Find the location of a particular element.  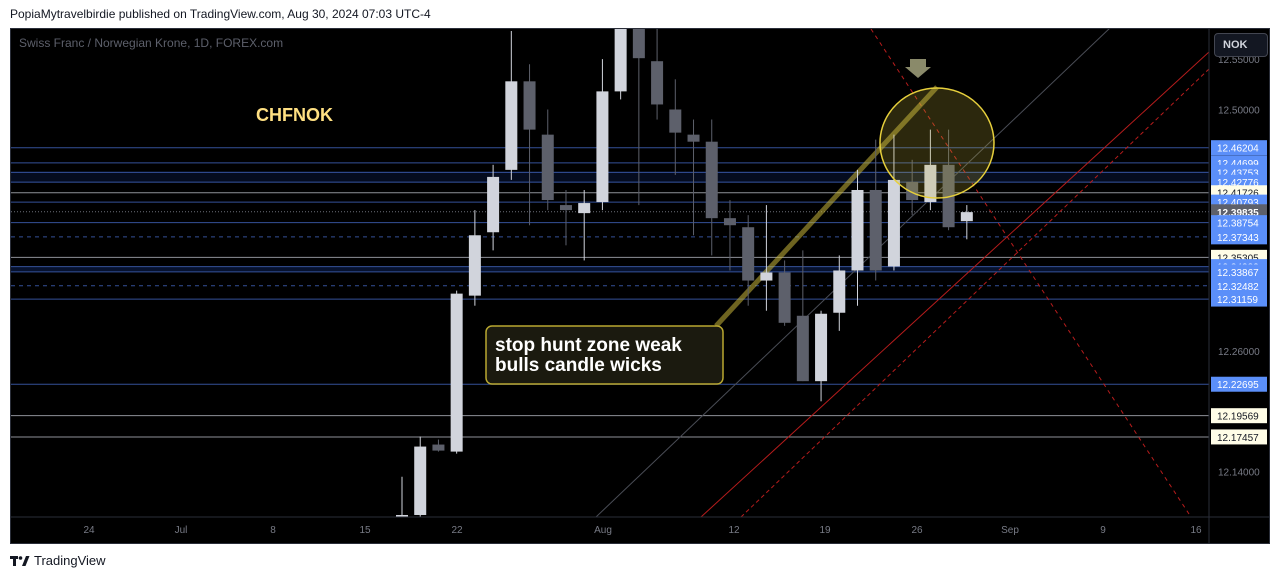

price-label-text: 12.19569 is located at coordinates (1238, 417).